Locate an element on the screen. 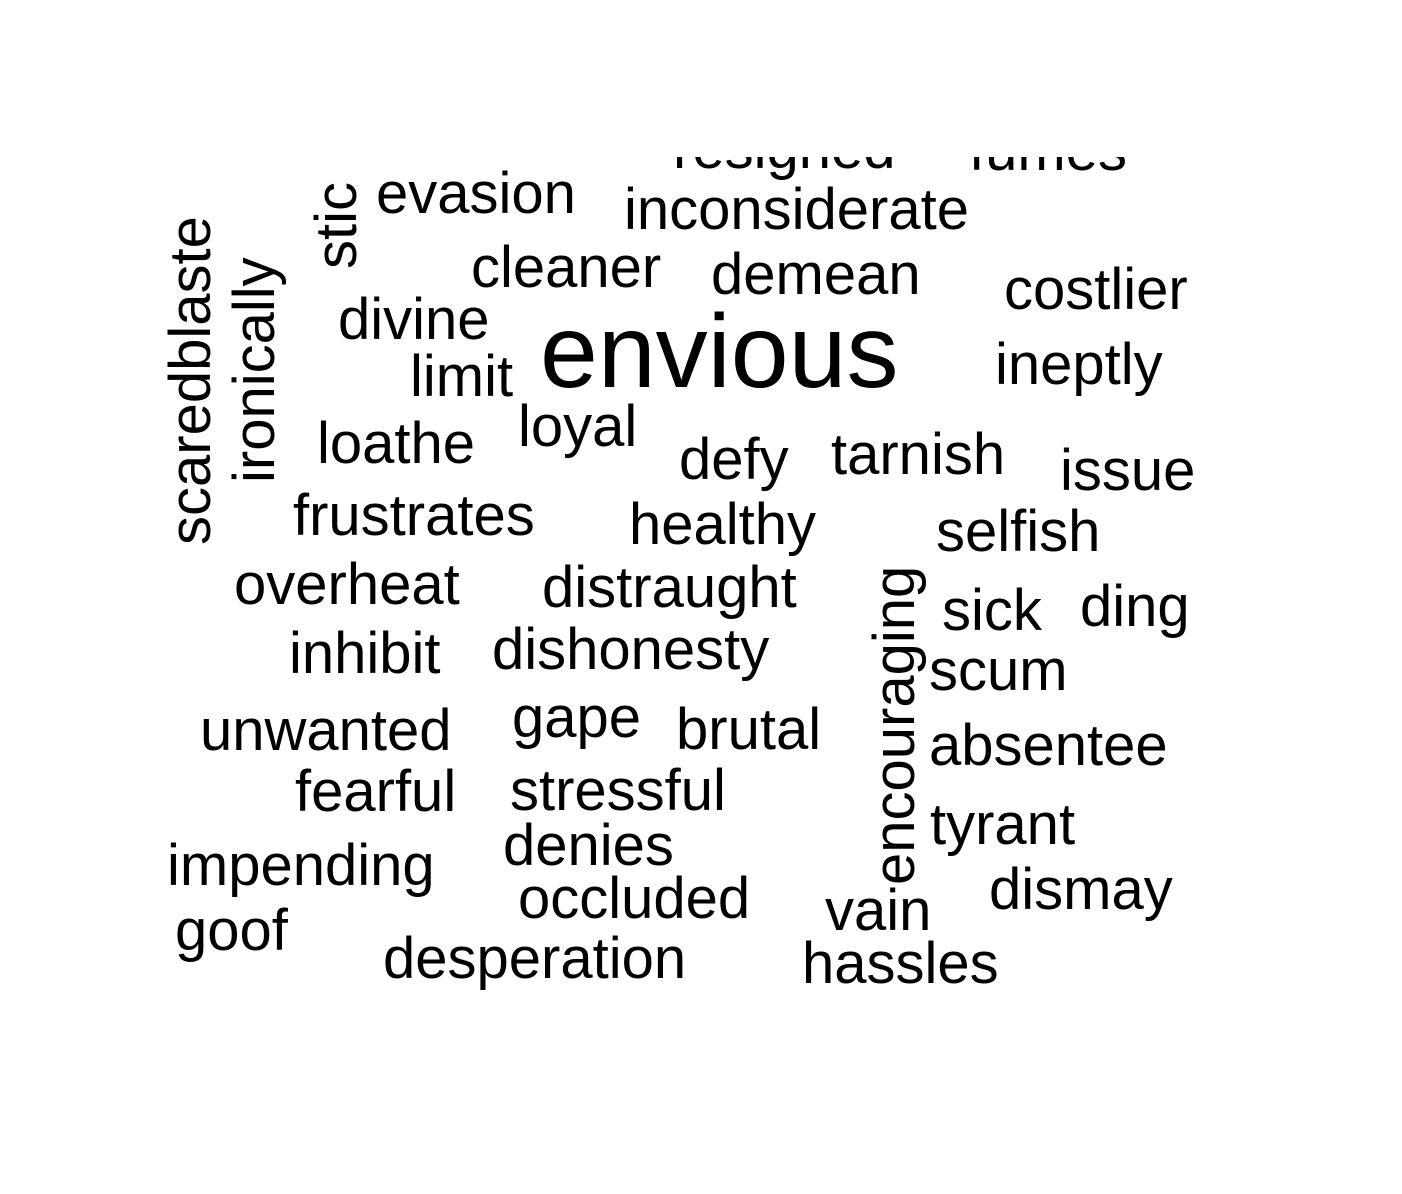 This screenshot has width=1402, height=1194. word-desperation: desperation is located at coordinates (535, 958).